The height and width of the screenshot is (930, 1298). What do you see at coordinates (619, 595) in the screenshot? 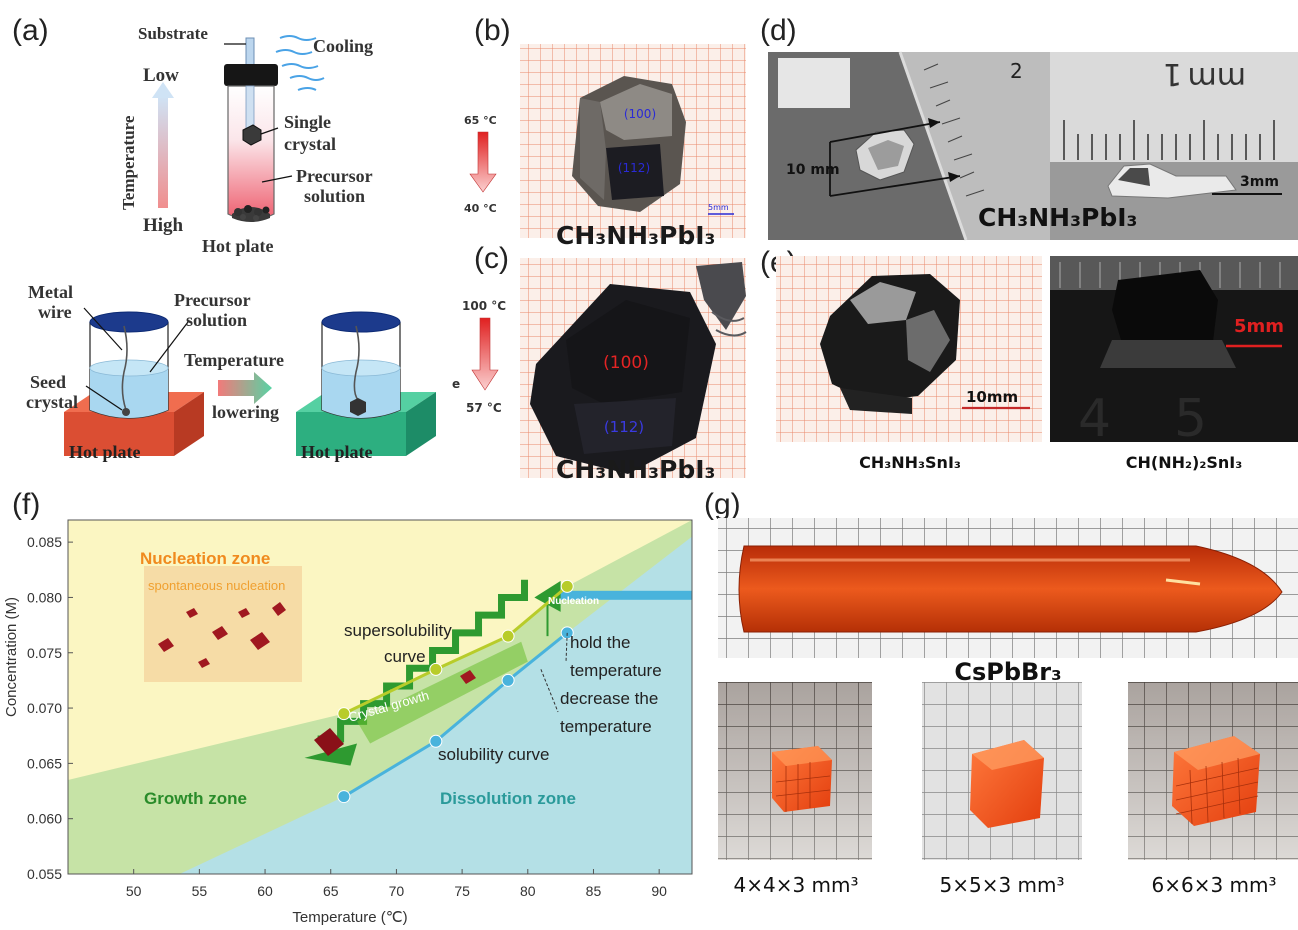
I see `nucleation-bar` at bounding box center [619, 595].